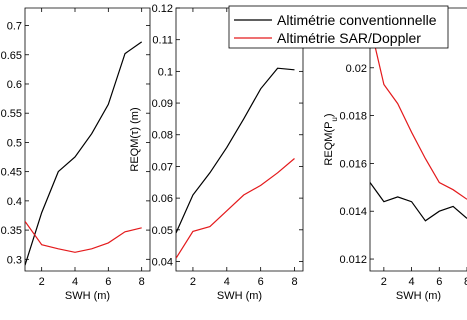  What do you see at coordinates (162, 41) in the screenshot?
I see `y-tick-label: 0.11` at bounding box center [162, 41].